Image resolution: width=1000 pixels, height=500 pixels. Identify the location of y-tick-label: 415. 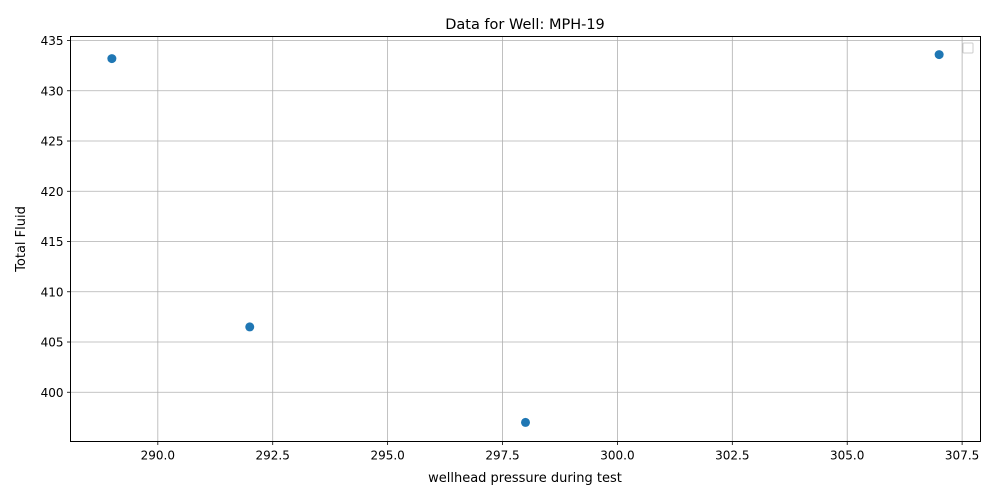
(52, 242).